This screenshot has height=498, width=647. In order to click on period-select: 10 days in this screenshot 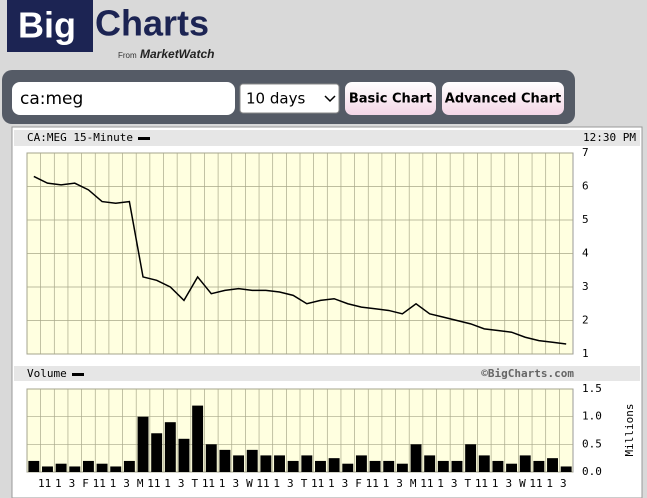, I will do `click(289, 98)`.